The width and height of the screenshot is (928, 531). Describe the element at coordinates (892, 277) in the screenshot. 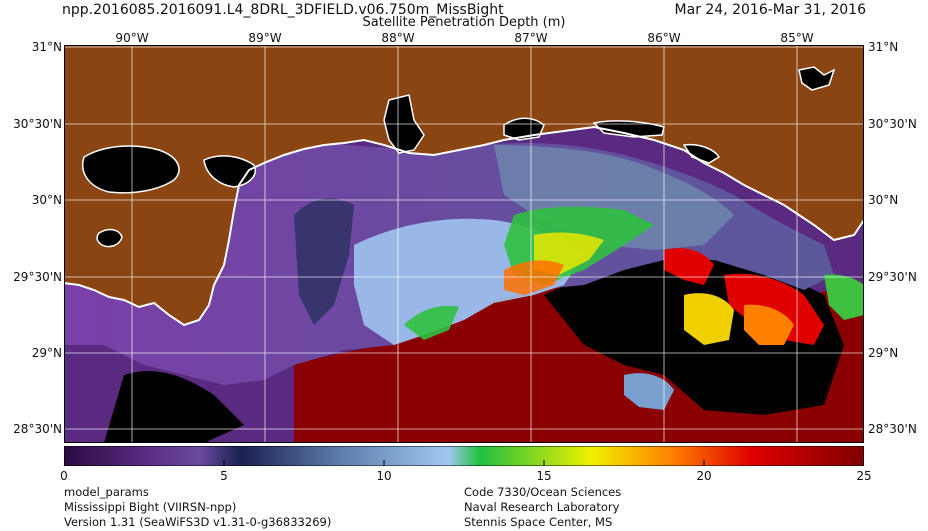

I see `lat-label-right-29-30n: 29°30'N` at that location.